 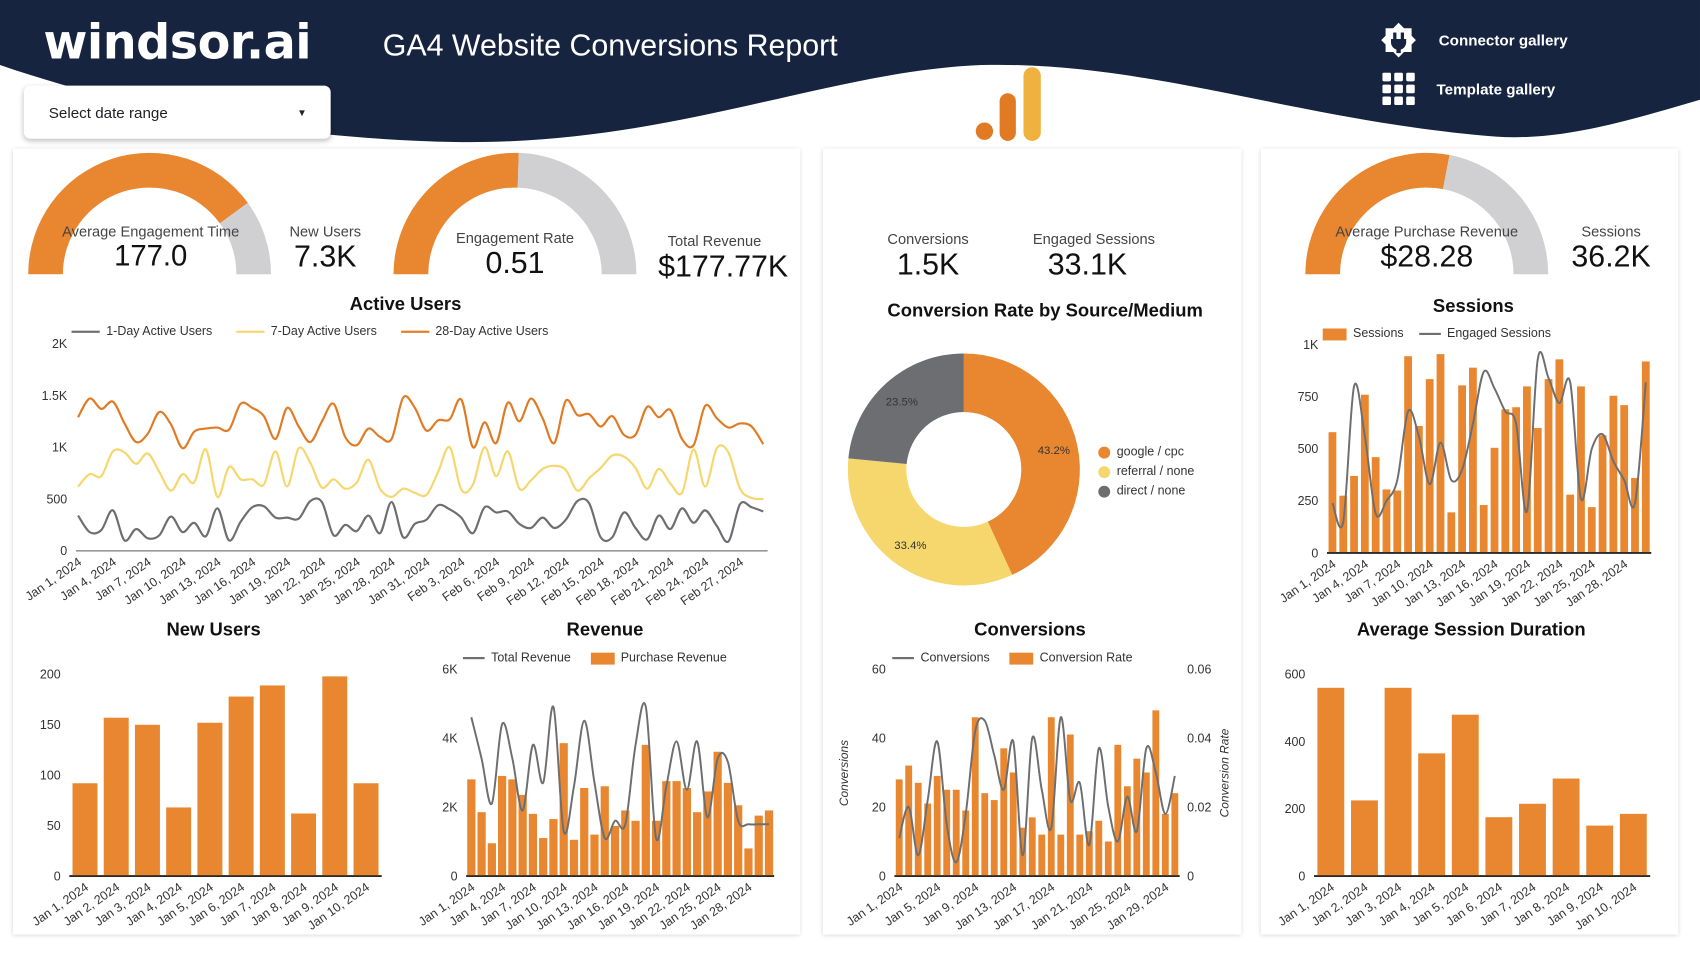 What do you see at coordinates (1484, 333) in the screenshot?
I see `legend-item: Engaged Sessions` at bounding box center [1484, 333].